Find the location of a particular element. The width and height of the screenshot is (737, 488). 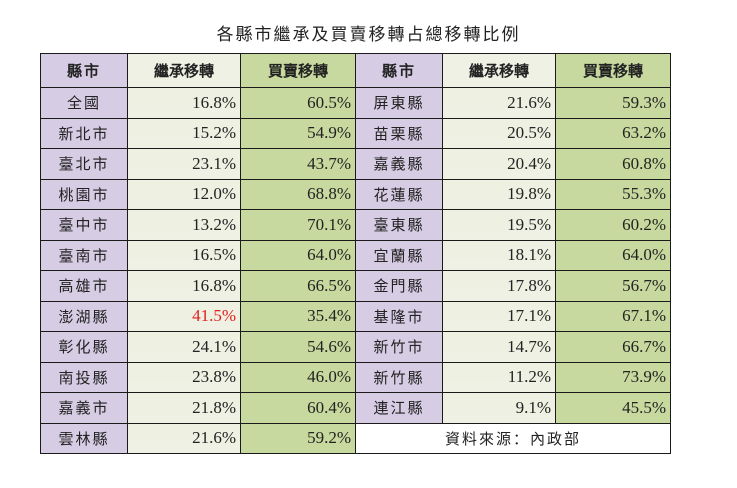

purchase-cell: 56.7% is located at coordinates (613, 286).